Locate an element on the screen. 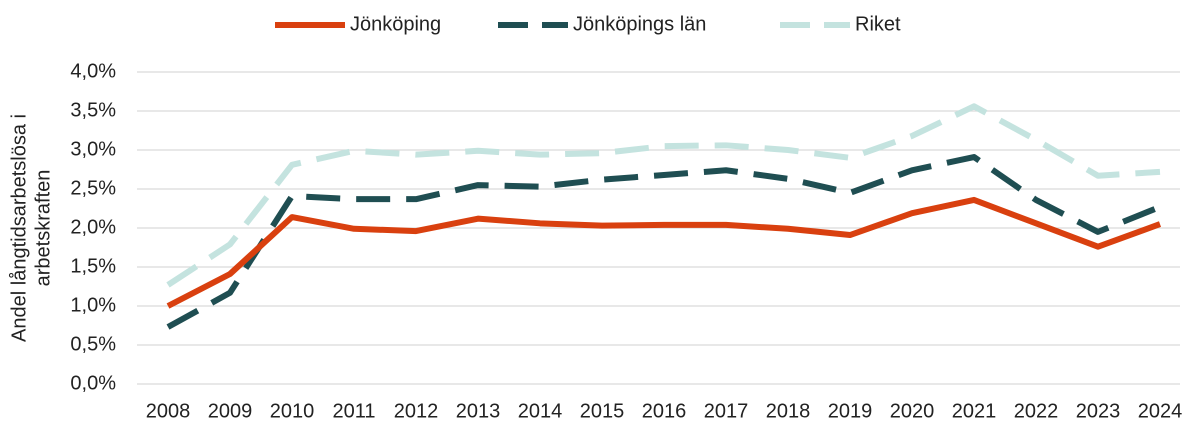  x-tick-label: 2020 is located at coordinates (912, 411).